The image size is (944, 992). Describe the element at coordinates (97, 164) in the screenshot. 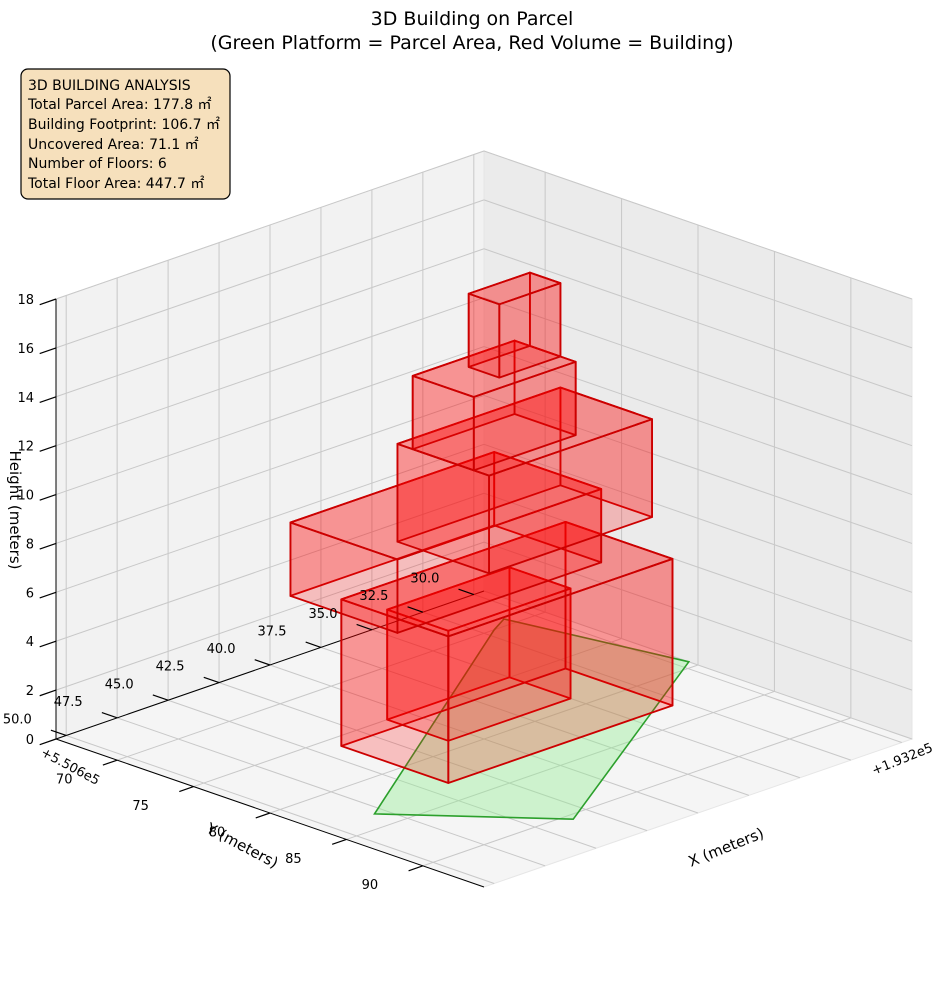

I see `analysis-line: Number of Floors: 6` at that location.